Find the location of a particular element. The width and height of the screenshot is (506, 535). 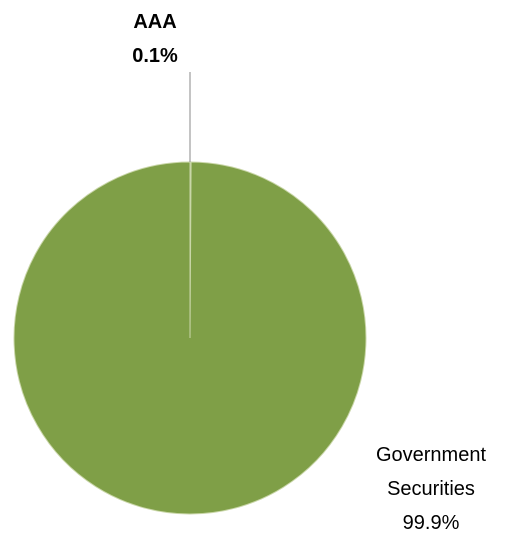

slice-label-government-securities-line-1: Government is located at coordinates (431, 455).